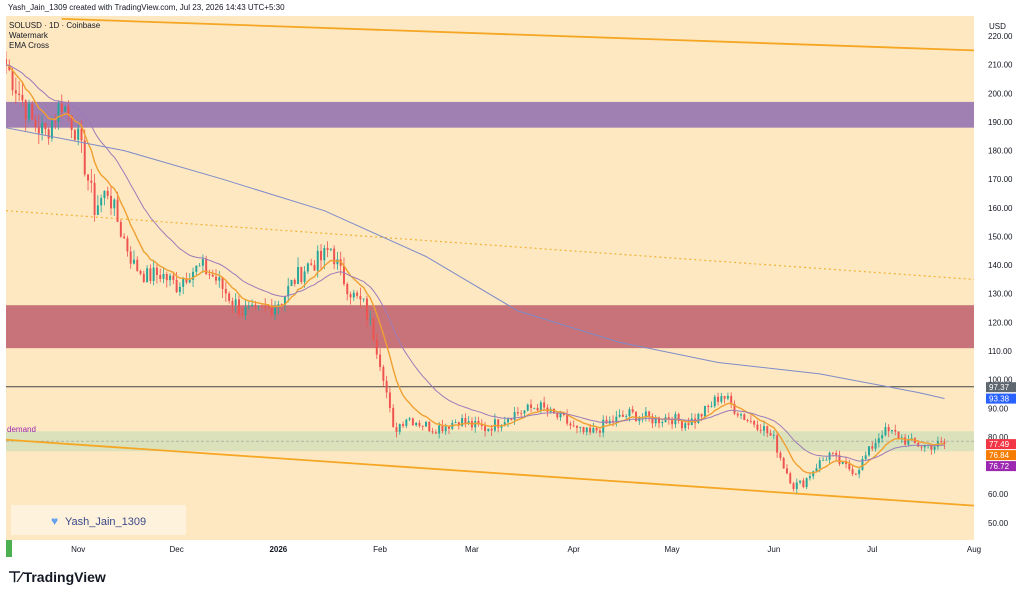 Image resolution: width=1024 pixels, height=596 pixels. Describe the element at coordinates (493, 548) in the screenshot. I see `time-axis: Nov Dec 2026 Feb Mar Apr May Jun Jul Aug` at that location.